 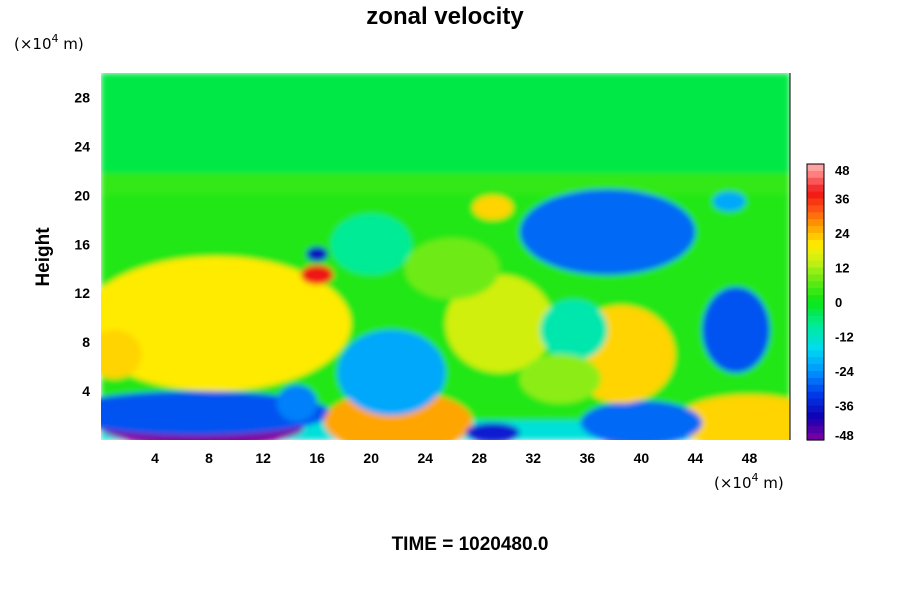 I want to click on x-tick-label: 28, so click(x=479, y=458).